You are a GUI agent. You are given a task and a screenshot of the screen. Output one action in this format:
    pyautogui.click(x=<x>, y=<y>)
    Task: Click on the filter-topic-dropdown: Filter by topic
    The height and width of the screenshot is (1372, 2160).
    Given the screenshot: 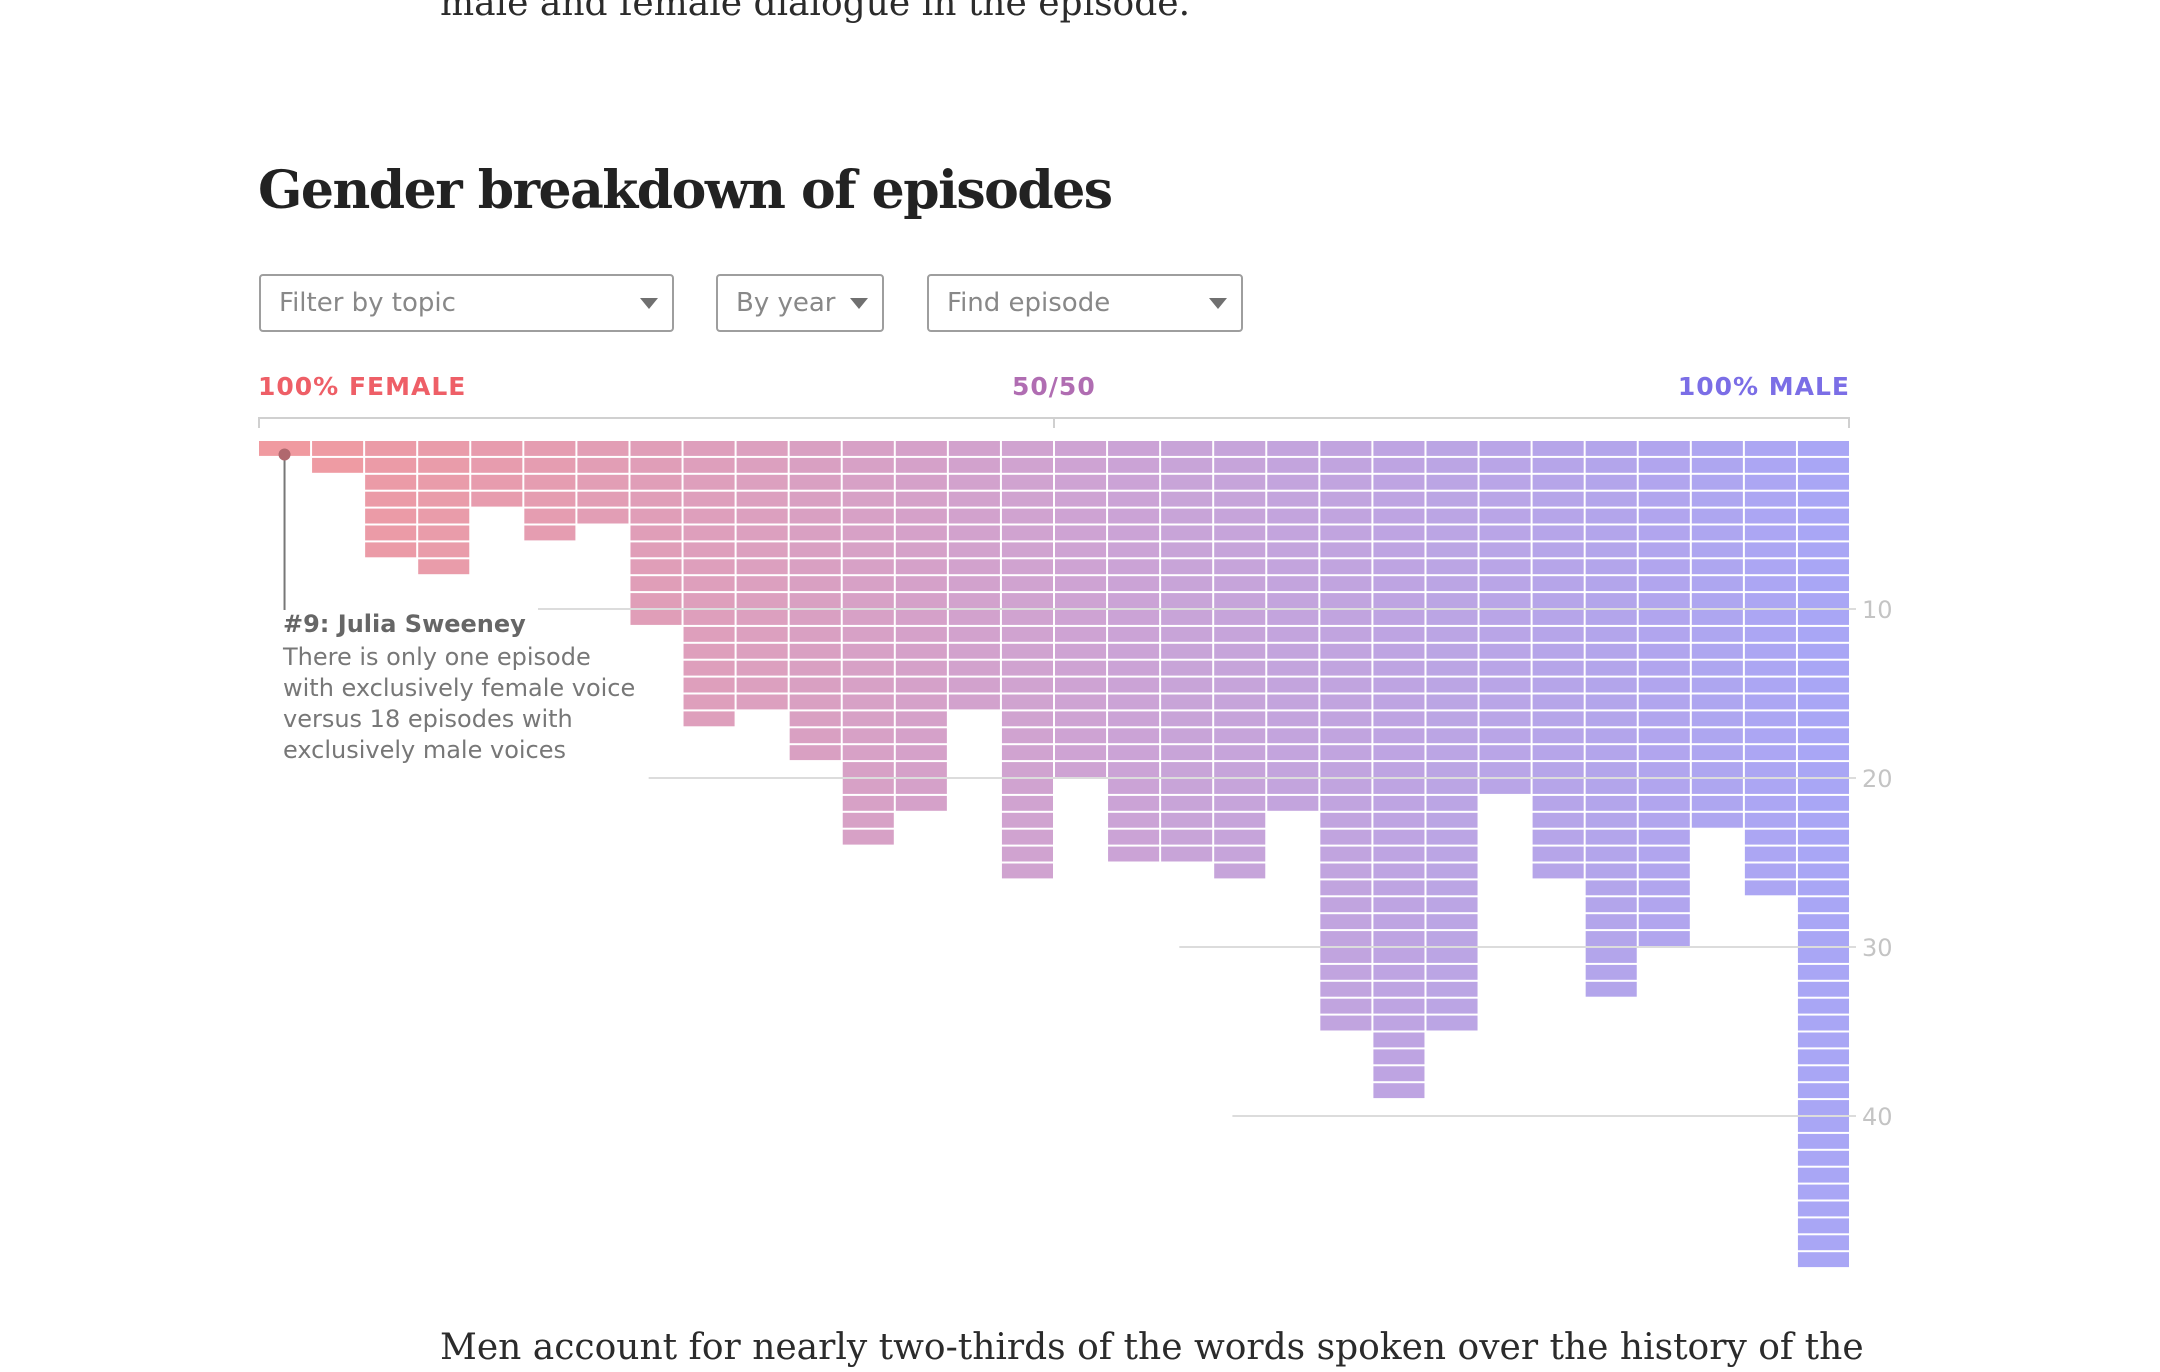 What is the action you would take?
    pyautogui.click(x=466, y=303)
    